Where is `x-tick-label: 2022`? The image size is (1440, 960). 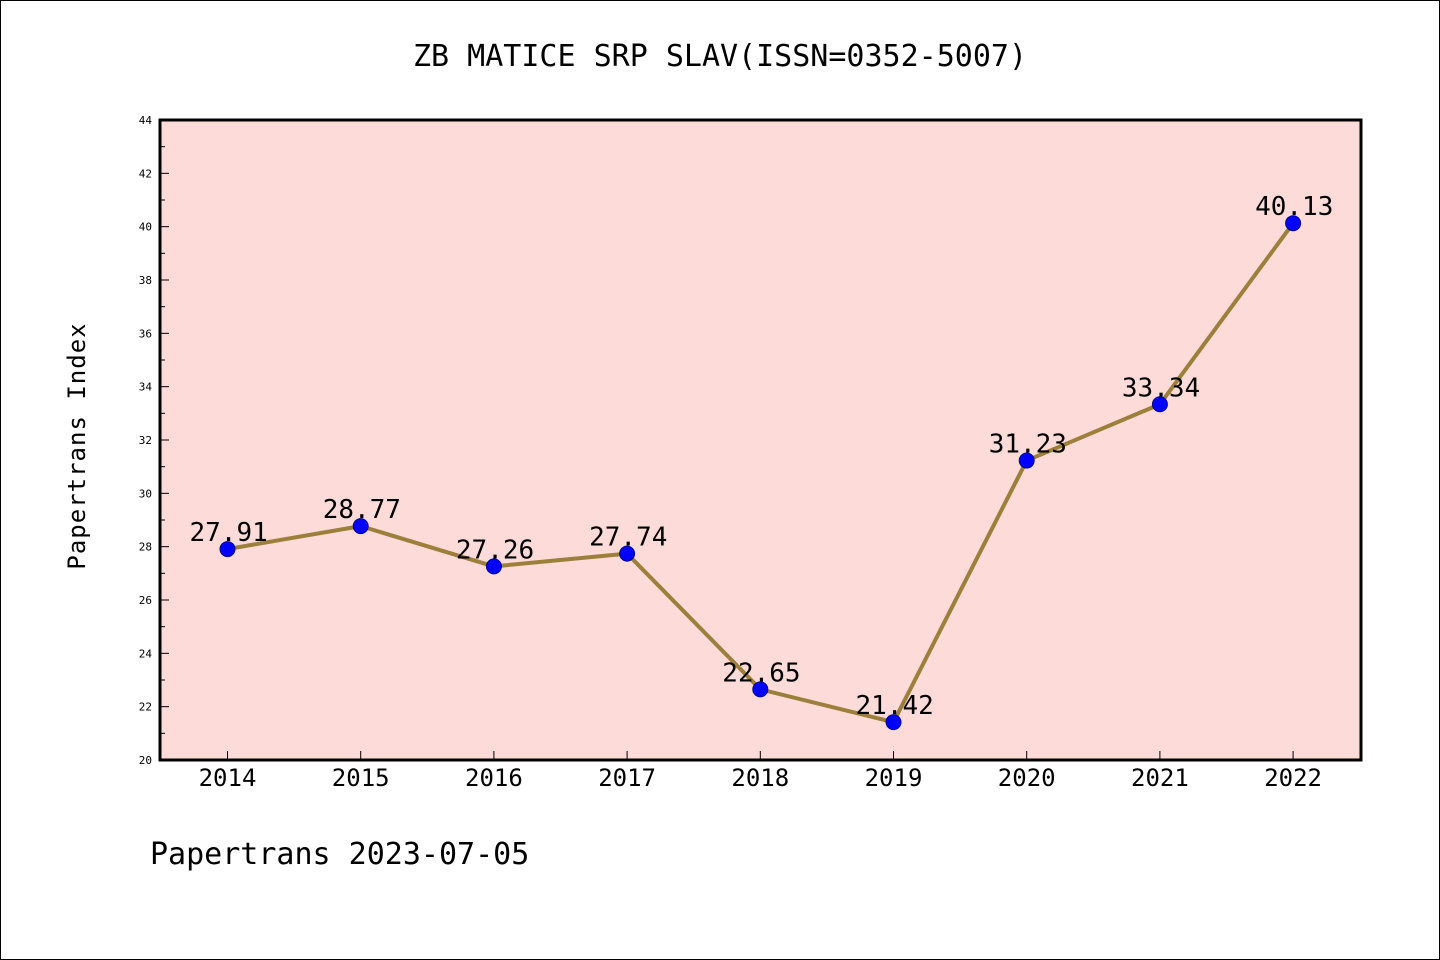
x-tick-label: 2022 is located at coordinates (1293, 778).